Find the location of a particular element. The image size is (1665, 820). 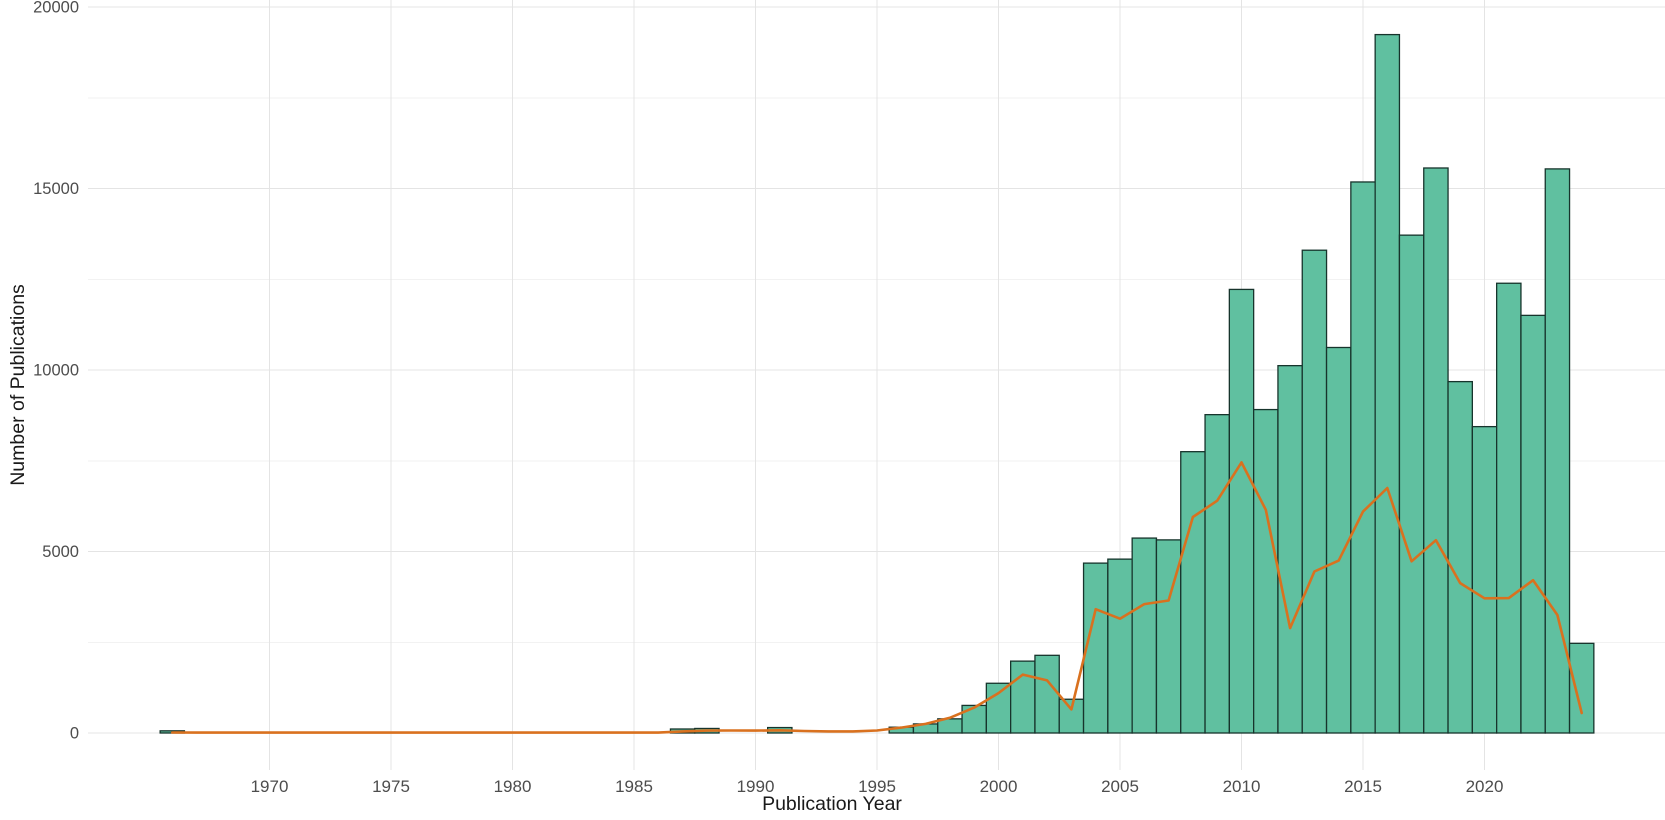

y-tick-label-20000: 20000 is located at coordinates (56, 8).